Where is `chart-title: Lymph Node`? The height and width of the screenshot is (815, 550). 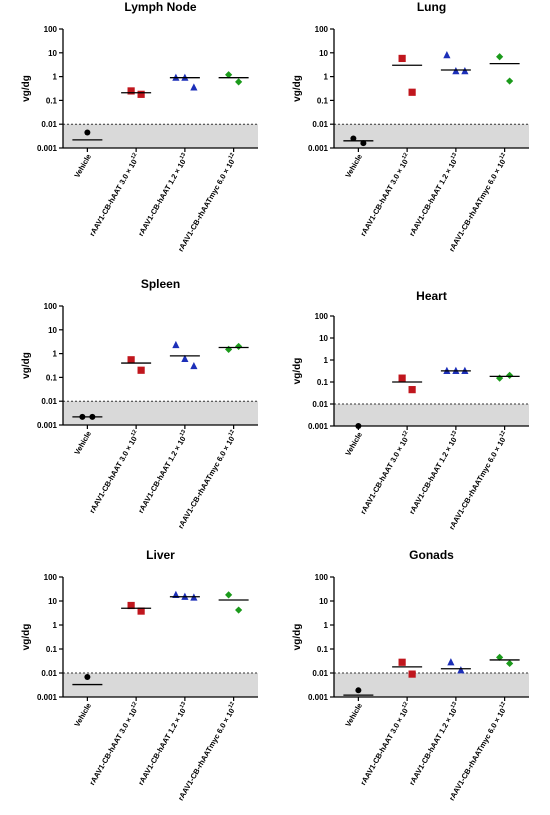
chart-title: Lymph Node is located at coordinates (160, 7).